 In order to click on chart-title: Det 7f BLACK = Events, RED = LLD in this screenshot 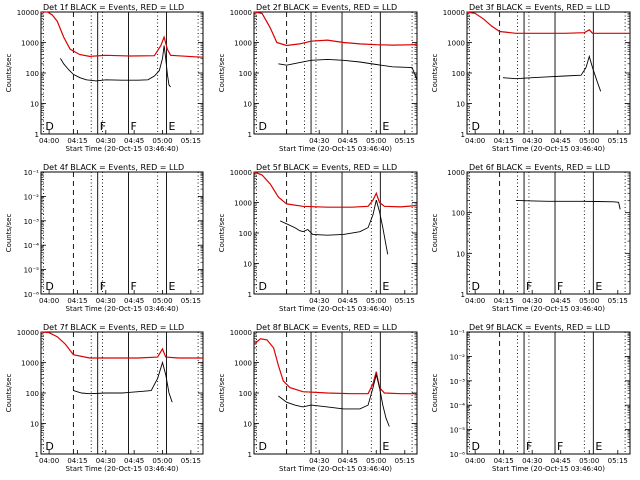, I will do `click(113, 327)`.